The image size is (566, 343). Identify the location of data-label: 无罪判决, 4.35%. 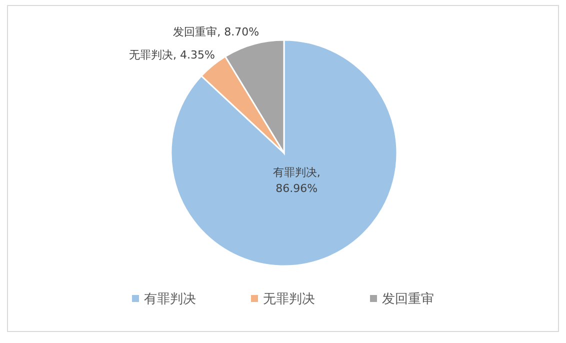
(172, 55).